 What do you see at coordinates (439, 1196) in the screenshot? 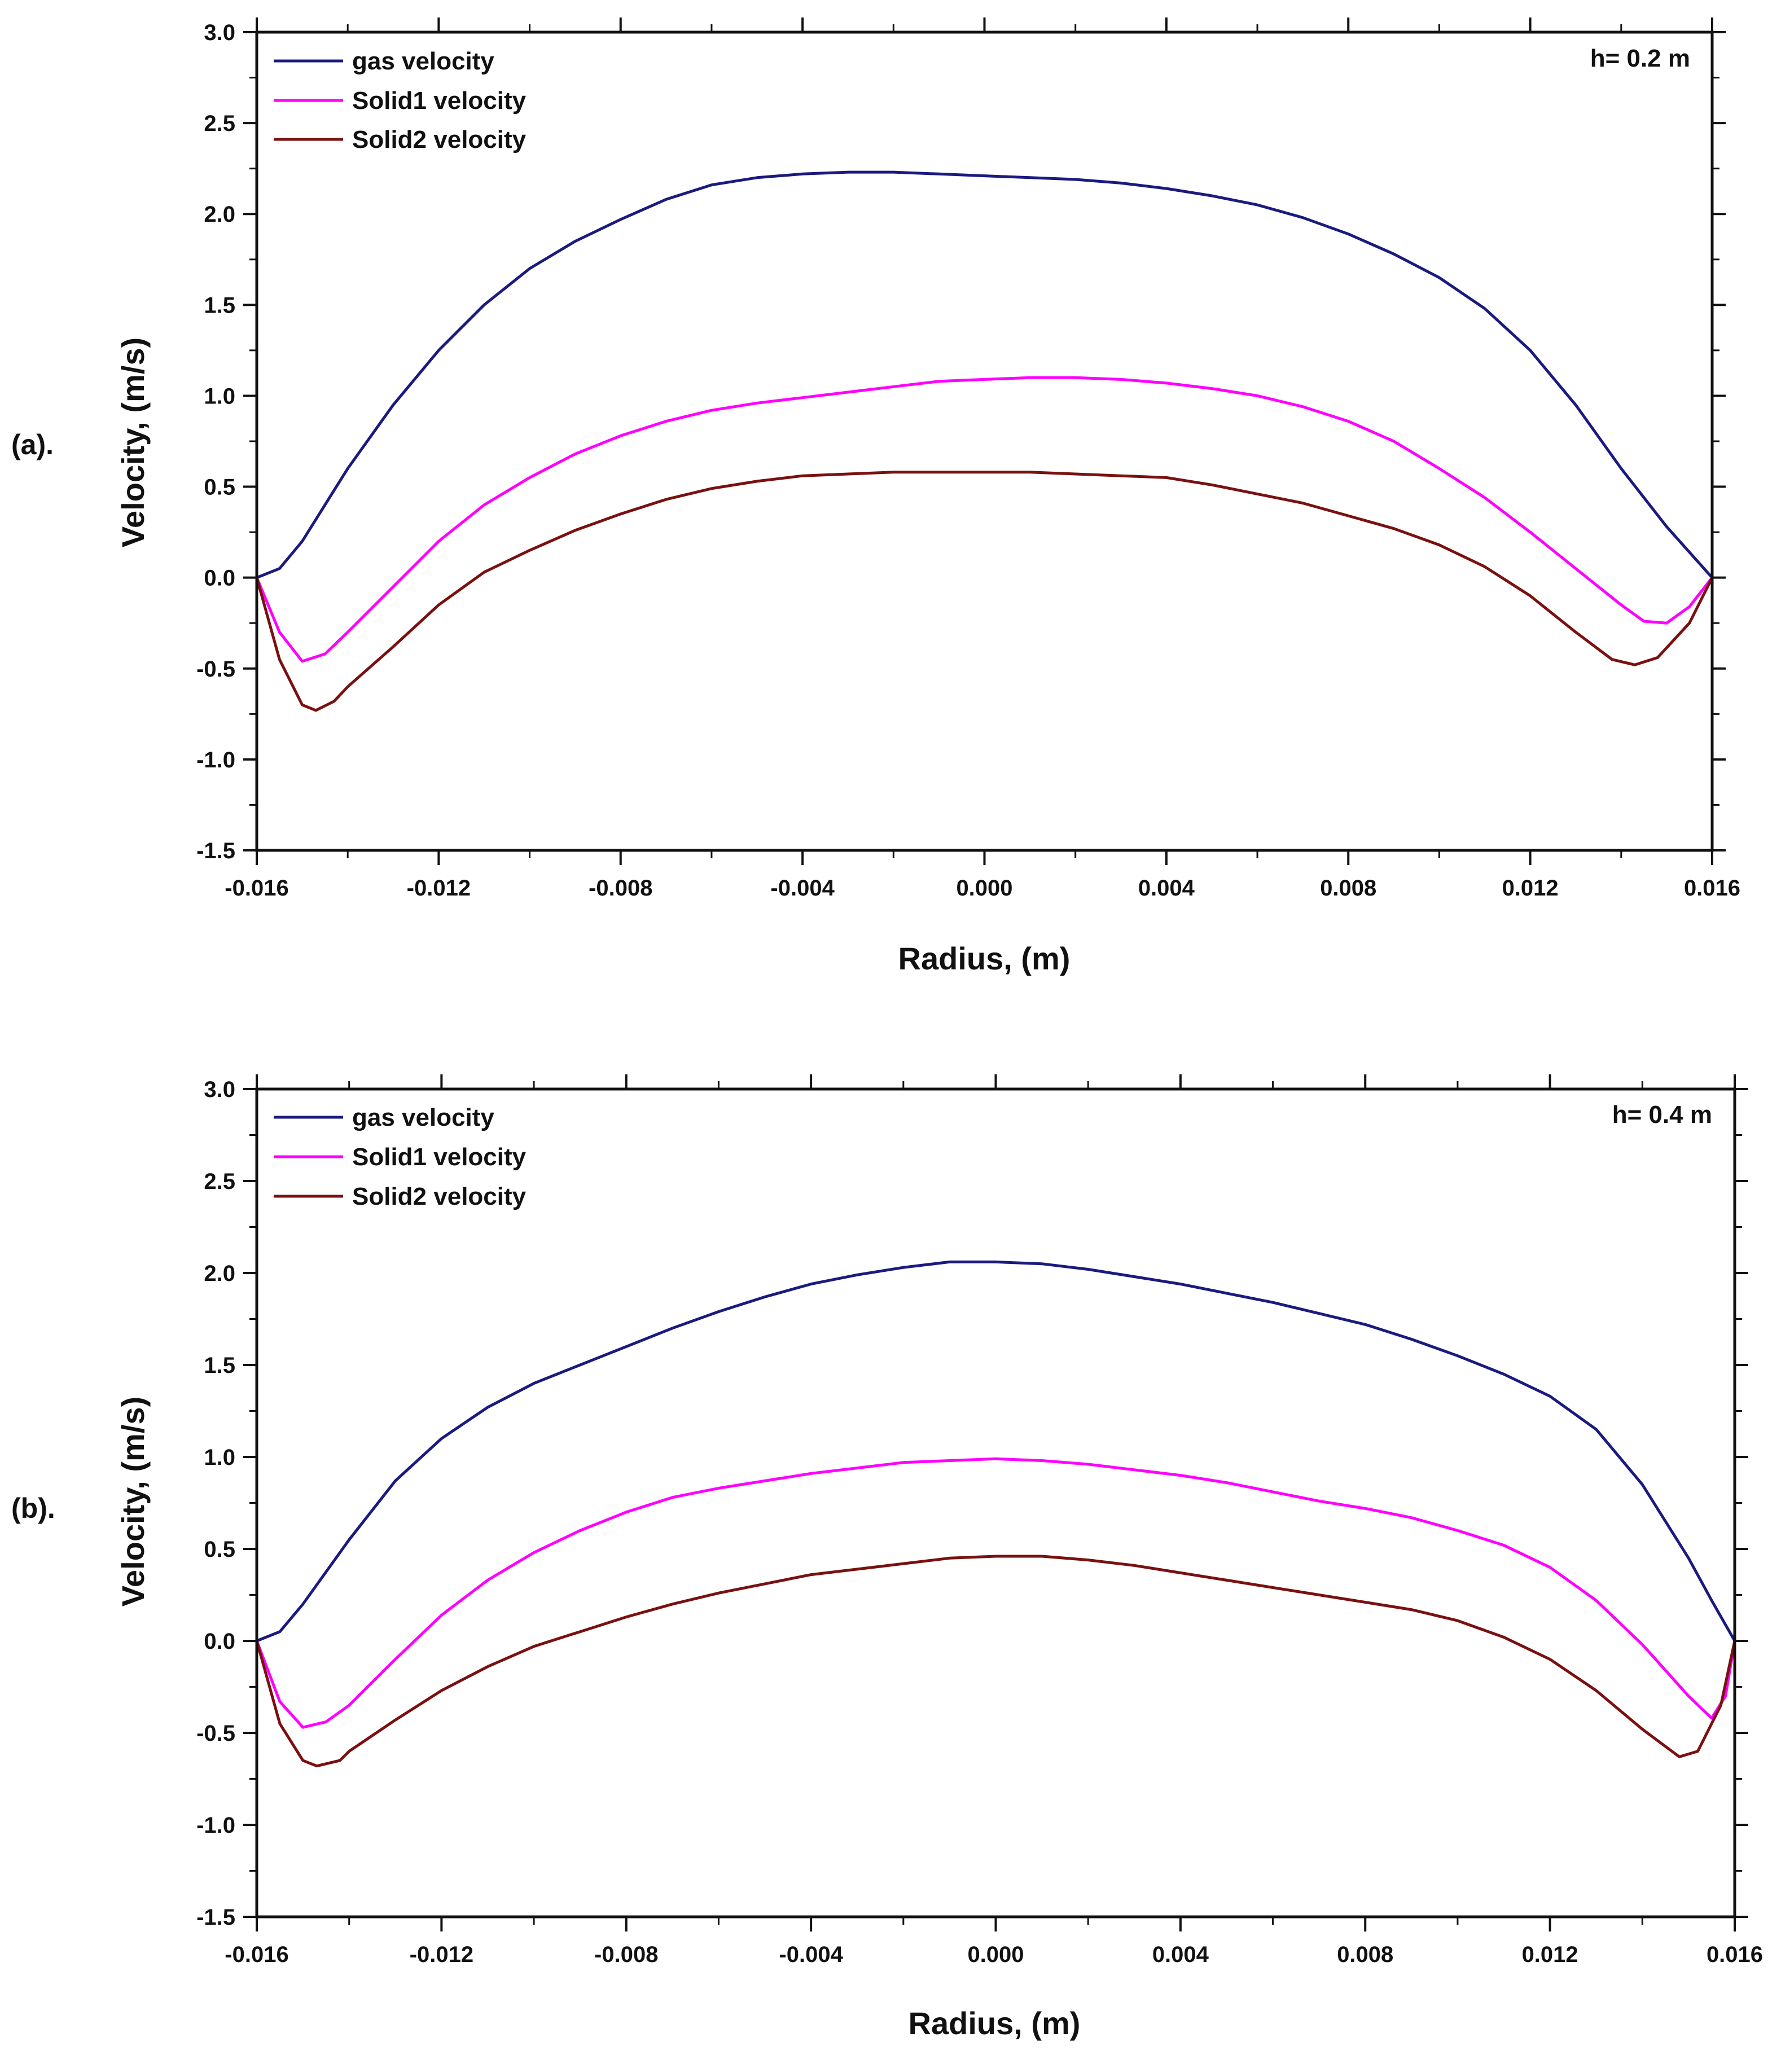
I see `legend-label-solid2-b: Solid2 velocity` at bounding box center [439, 1196].